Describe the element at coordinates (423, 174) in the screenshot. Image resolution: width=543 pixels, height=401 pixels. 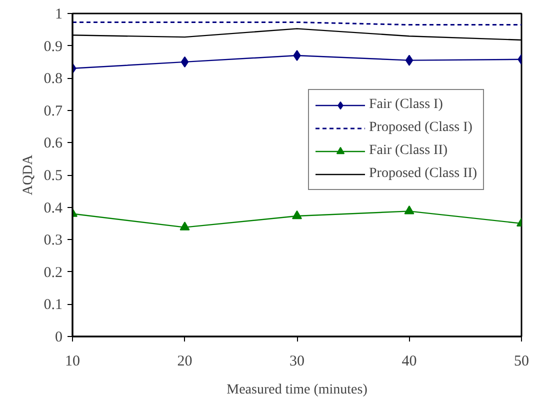
I see `legend-label: Proposed (Class II)` at that location.